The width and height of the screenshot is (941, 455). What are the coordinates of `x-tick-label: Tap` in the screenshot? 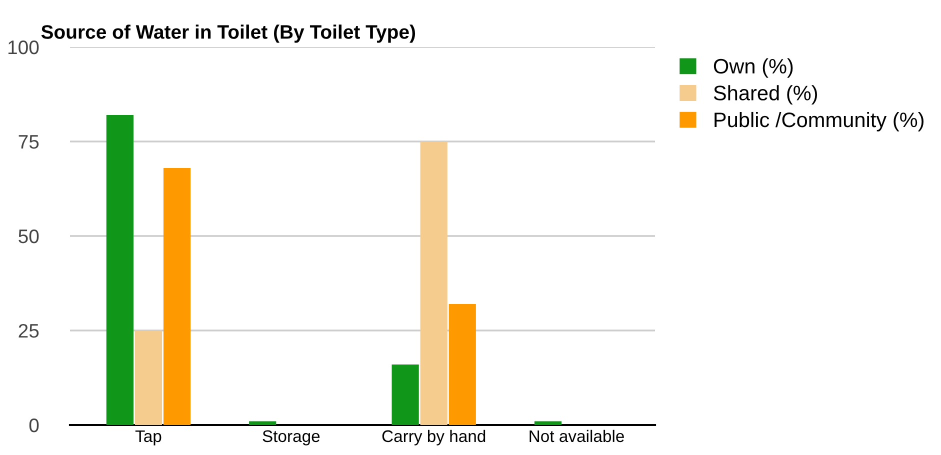 It's located at (148, 438).